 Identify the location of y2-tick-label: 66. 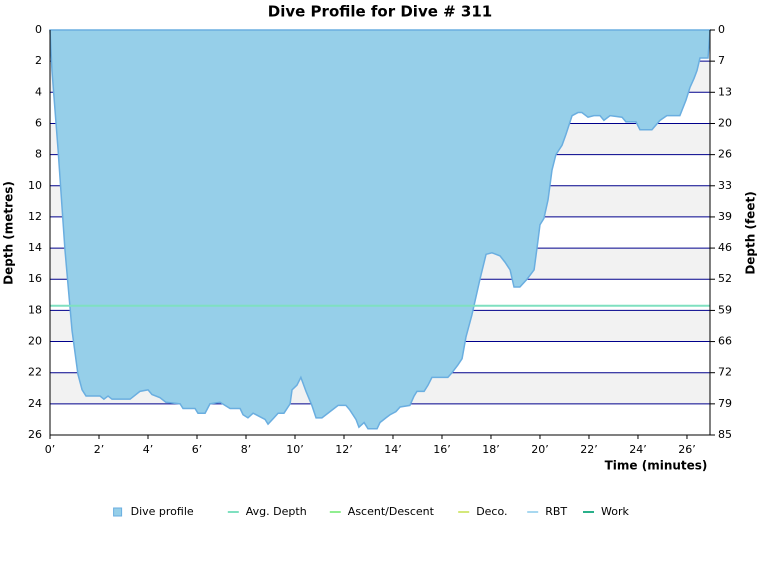
(725, 341).